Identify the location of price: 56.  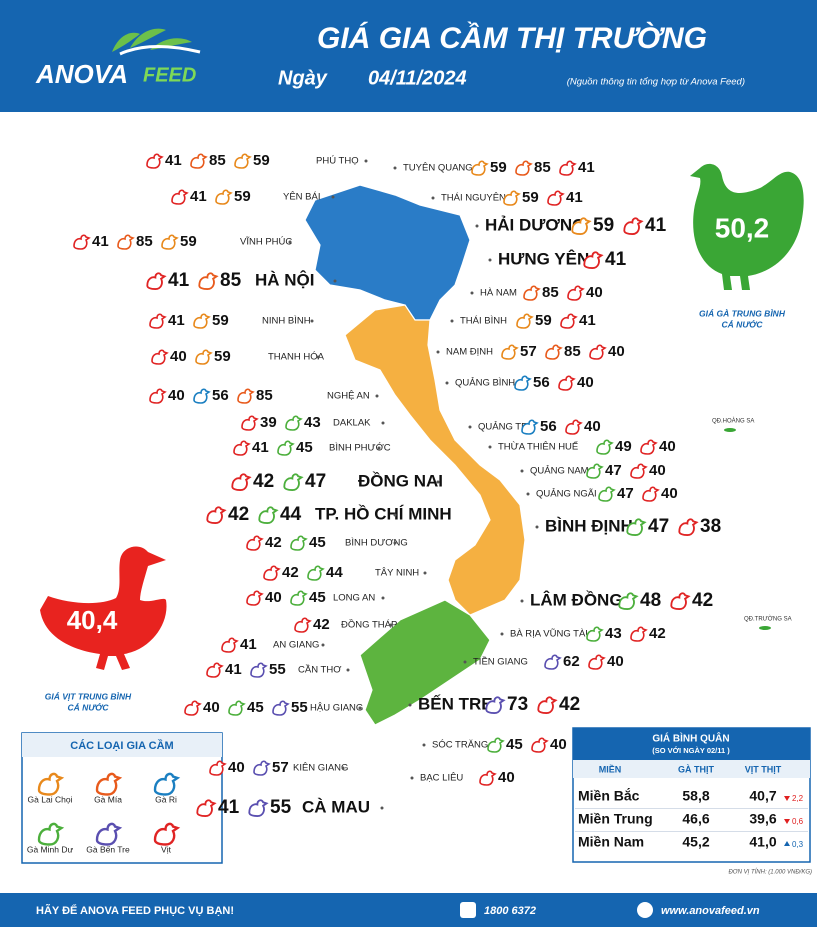
(220, 395).